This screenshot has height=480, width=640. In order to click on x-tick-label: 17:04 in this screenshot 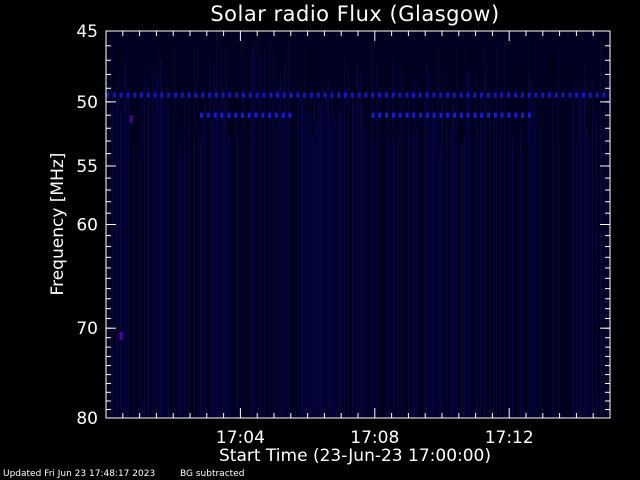, I will do `click(240, 438)`.